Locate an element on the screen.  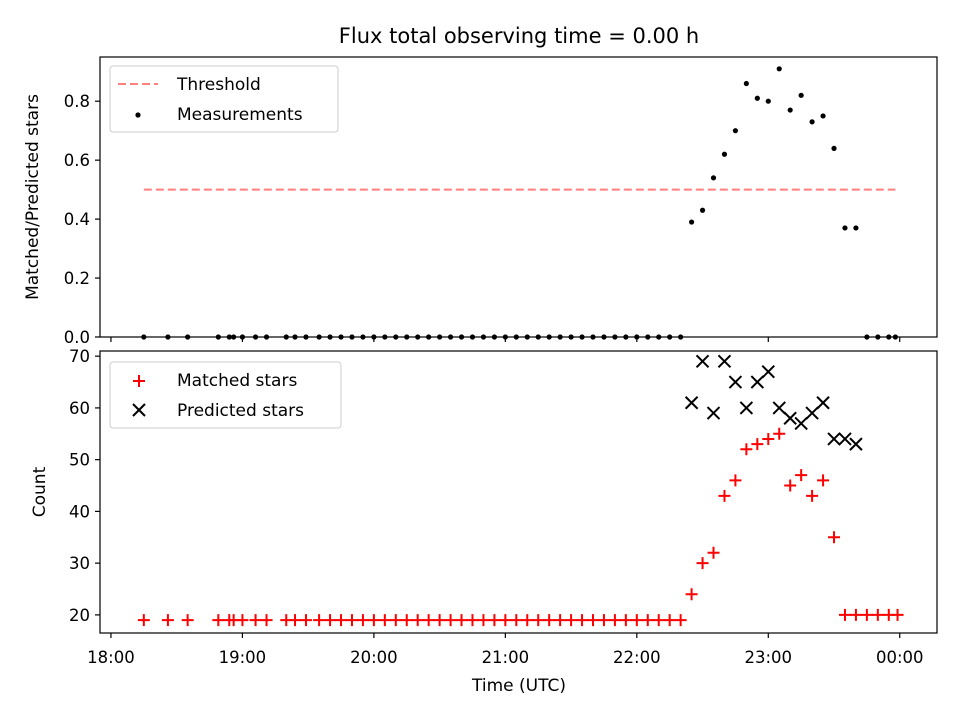
top-y-ticks: 0.0 0.2 0.4 0.6 0.8 is located at coordinates (82, 219).